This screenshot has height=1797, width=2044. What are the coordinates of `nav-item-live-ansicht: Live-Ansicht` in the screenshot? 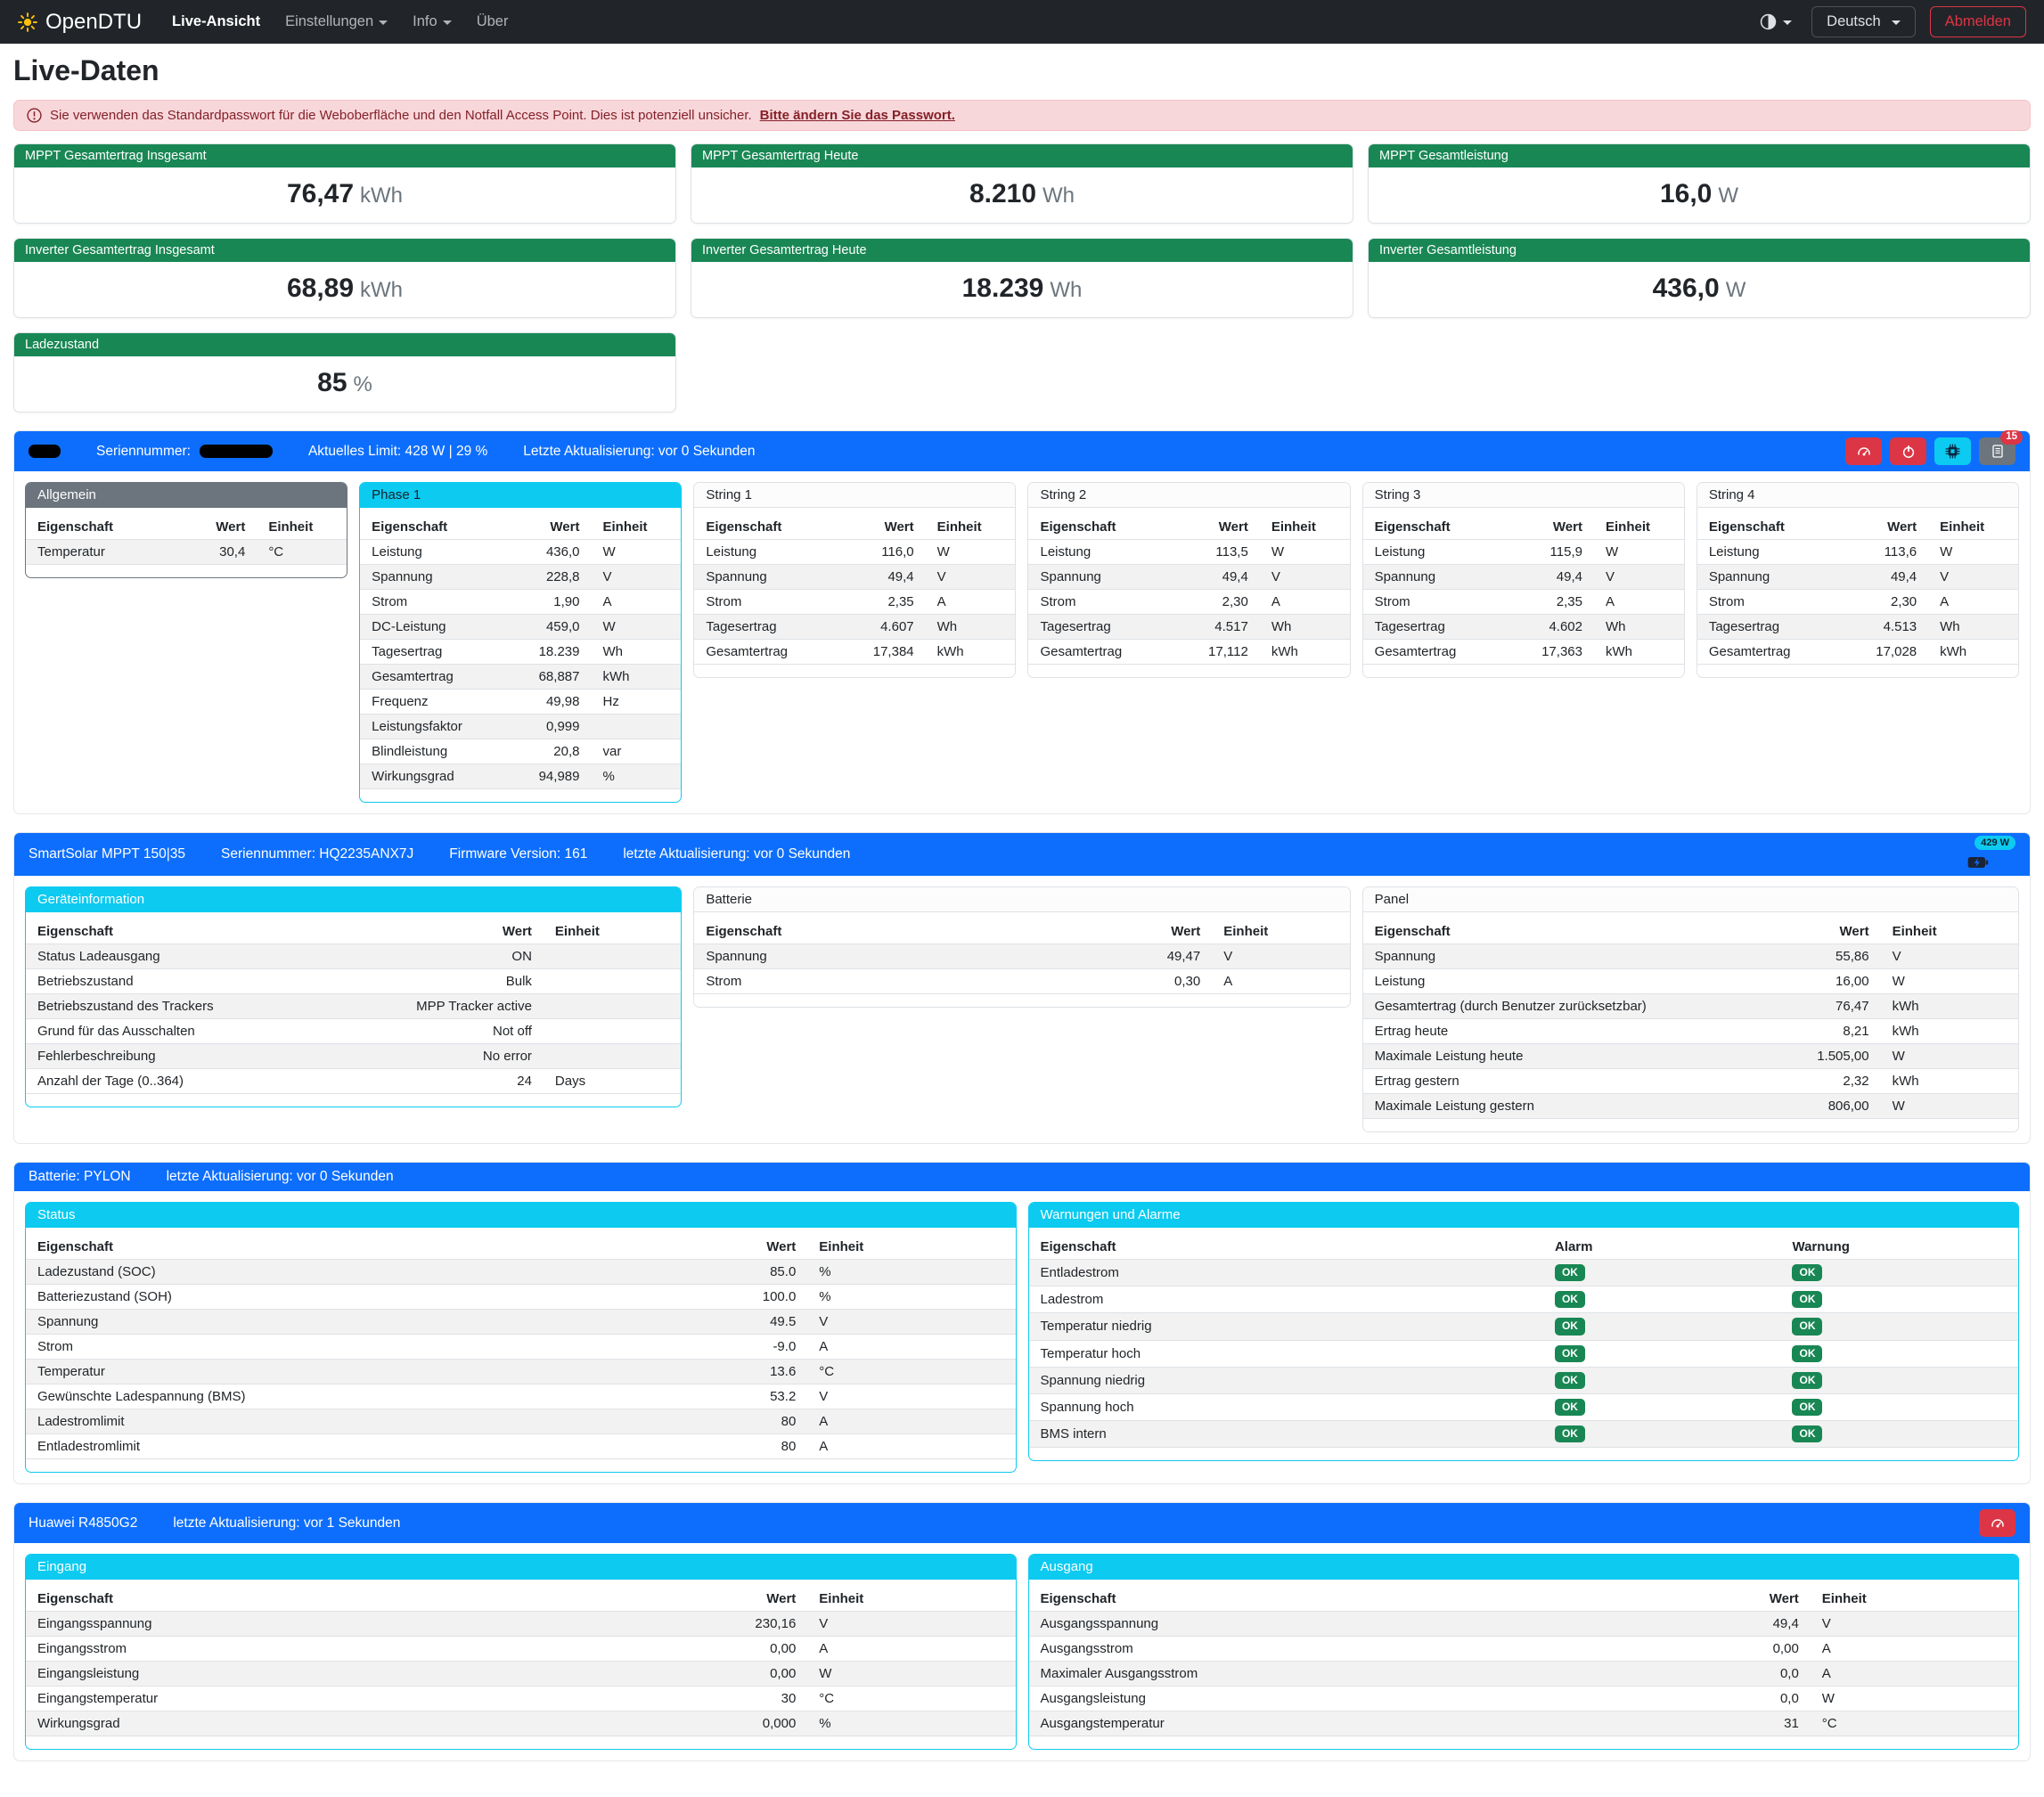 It's located at (216, 21).